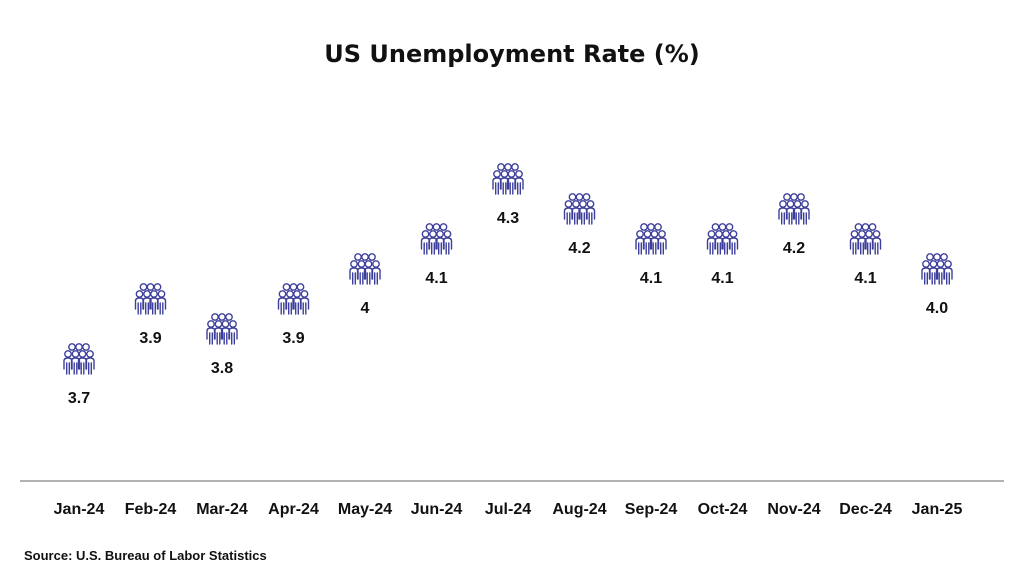  Describe the element at coordinates (293, 509) in the screenshot. I see `x-tick-label: Apr-24` at that location.